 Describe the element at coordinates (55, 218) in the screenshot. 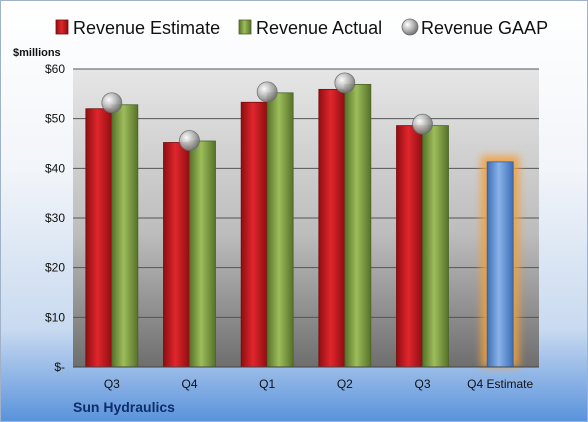

I see `y-tick-label: $30` at that location.